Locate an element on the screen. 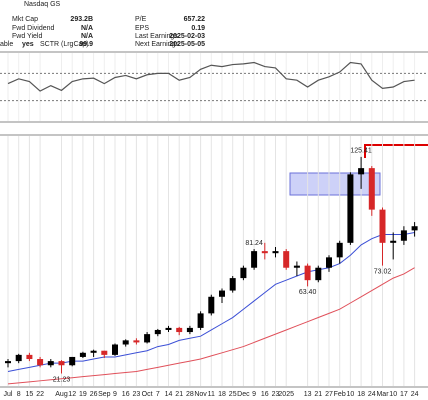 This screenshot has height=400, width=428. x-tick-label: 17 is located at coordinates (404, 394).